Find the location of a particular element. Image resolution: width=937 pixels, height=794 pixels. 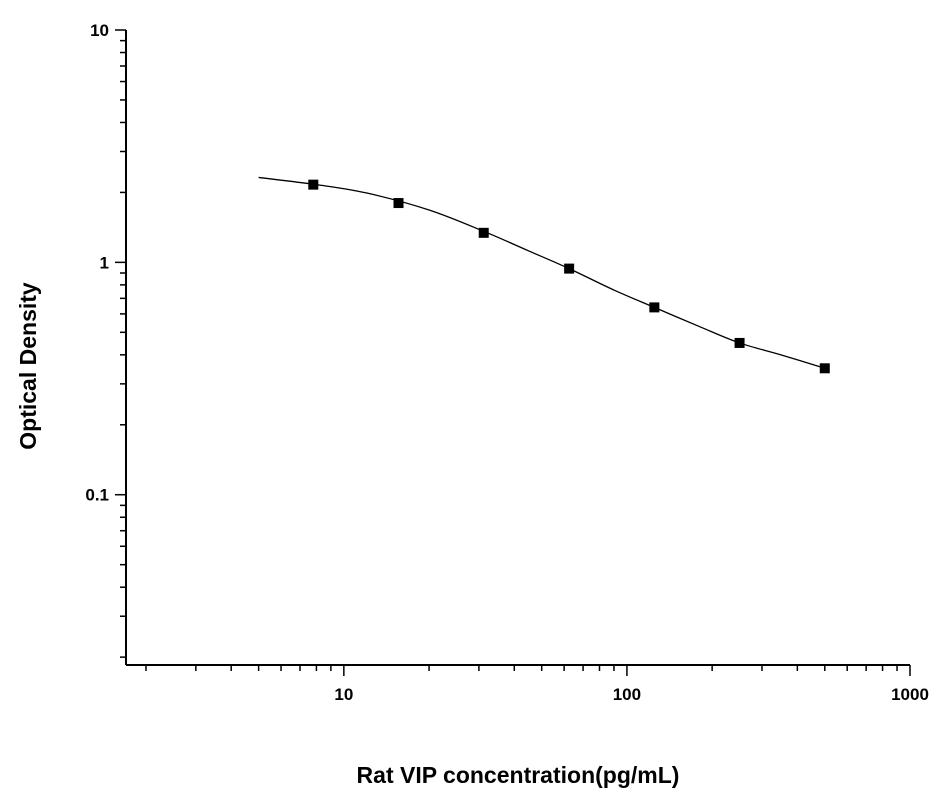

x-tick-label: 100 is located at coordinates (627, 694).